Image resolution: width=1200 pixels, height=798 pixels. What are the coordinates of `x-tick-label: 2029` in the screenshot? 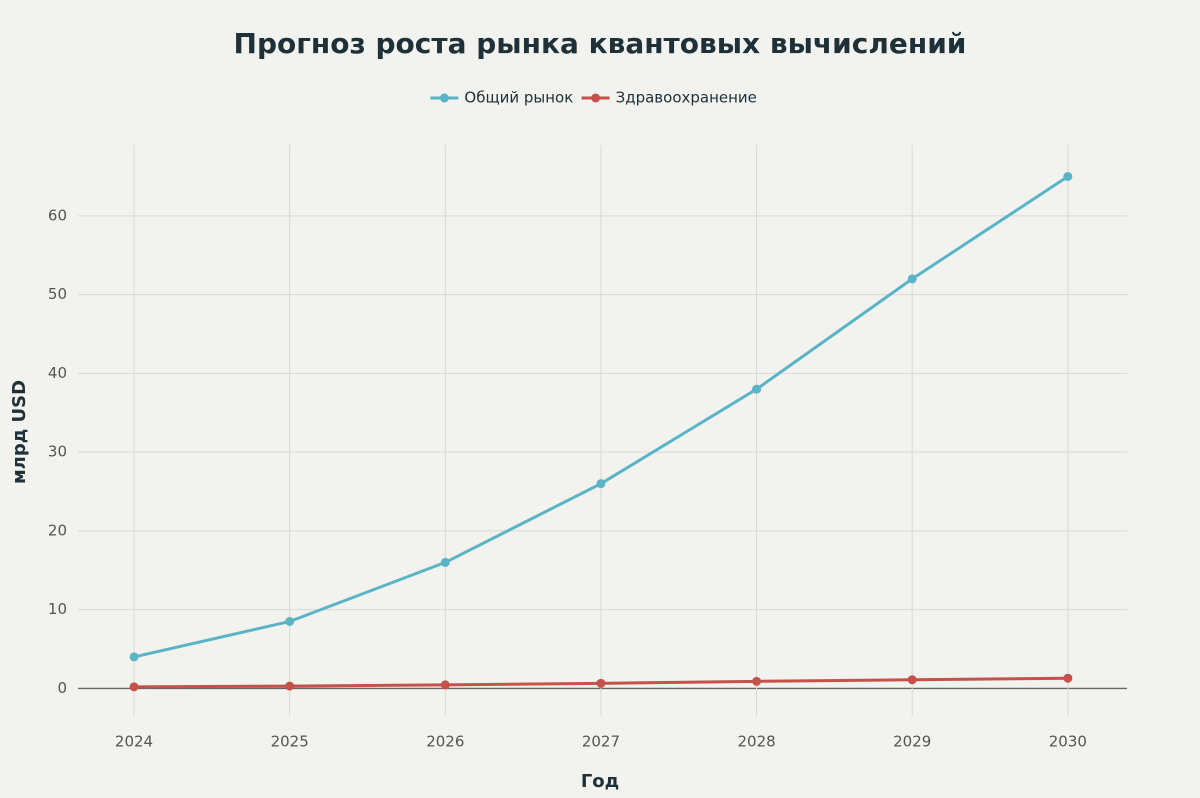 It's located at (912, 742).